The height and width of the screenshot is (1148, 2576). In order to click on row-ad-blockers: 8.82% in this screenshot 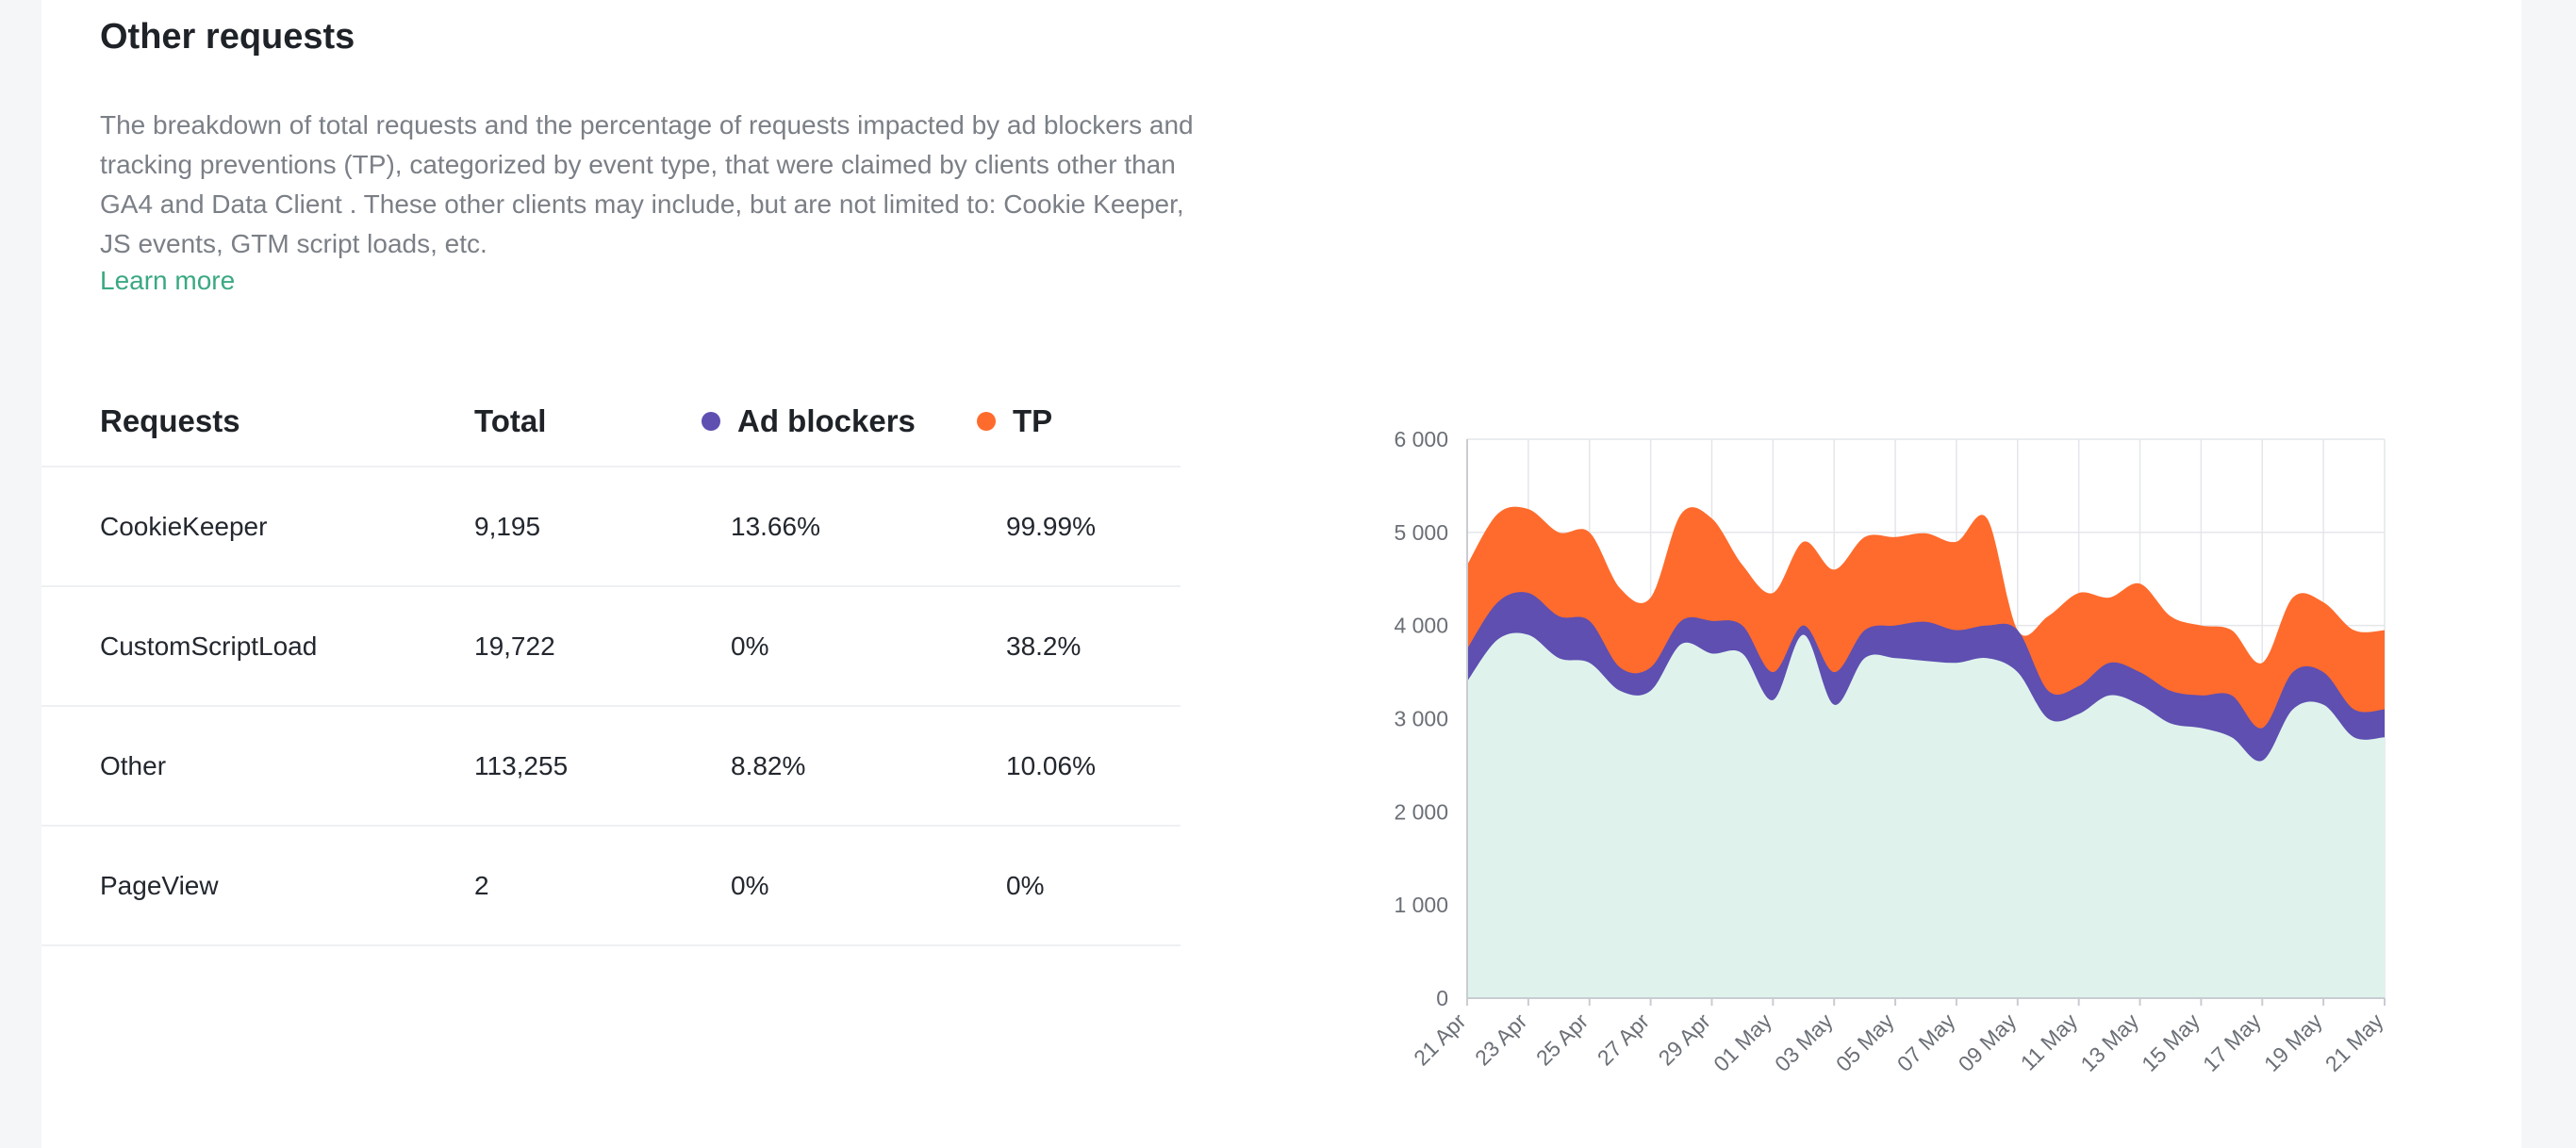, I will do `click(768, 765)`.